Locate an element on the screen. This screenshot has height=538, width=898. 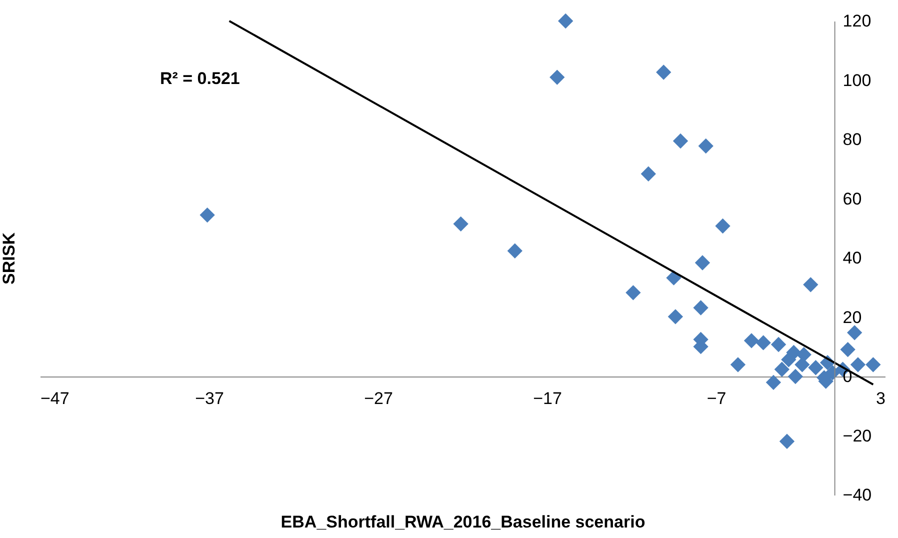
x-tick-label: −47 is located at coordinates (55, 398).